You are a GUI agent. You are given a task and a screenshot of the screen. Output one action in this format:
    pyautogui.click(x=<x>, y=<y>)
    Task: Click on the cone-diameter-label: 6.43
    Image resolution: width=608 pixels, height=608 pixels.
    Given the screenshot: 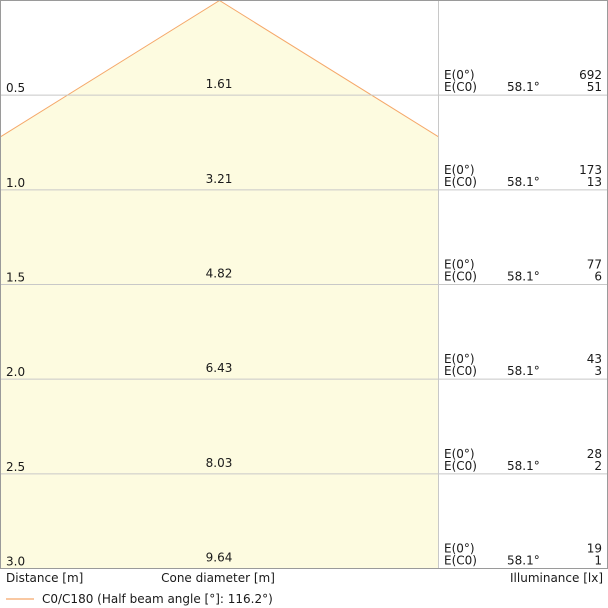 What is the action you would take?
    pyautogui.click(x=219, y=368)
    